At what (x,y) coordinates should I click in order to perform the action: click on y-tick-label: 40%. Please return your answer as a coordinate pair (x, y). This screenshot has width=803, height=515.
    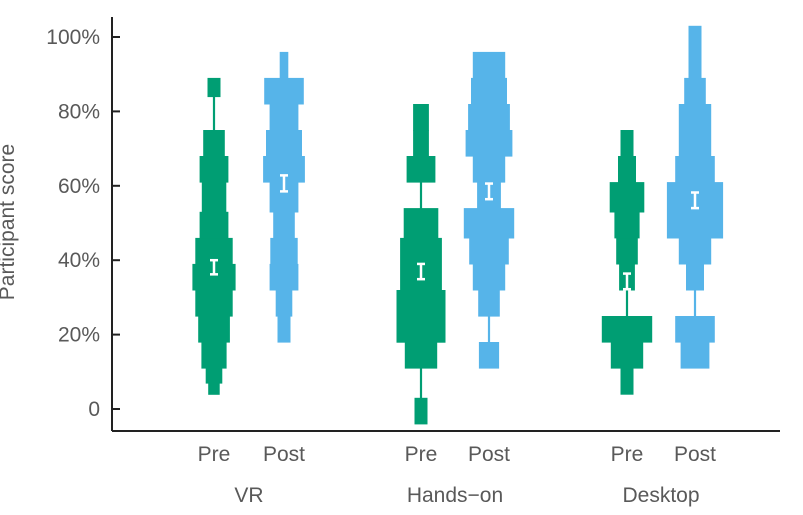
    Looking at the image, I should click on (79, 260).